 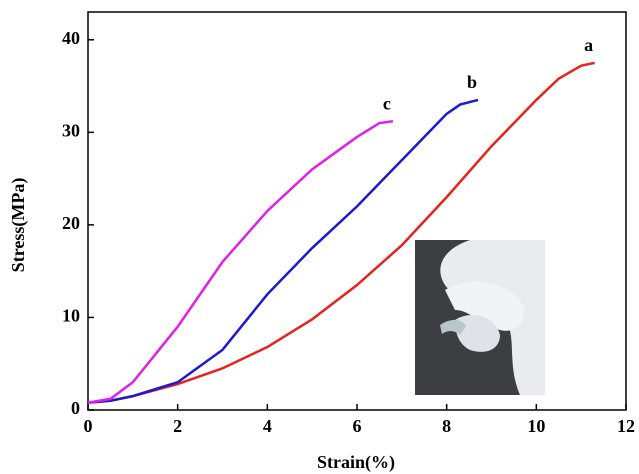 What do you see at coordinates (71, 130) in the screenshot?
I see `y-tick-label: 30` at bounding box center [71, 130].